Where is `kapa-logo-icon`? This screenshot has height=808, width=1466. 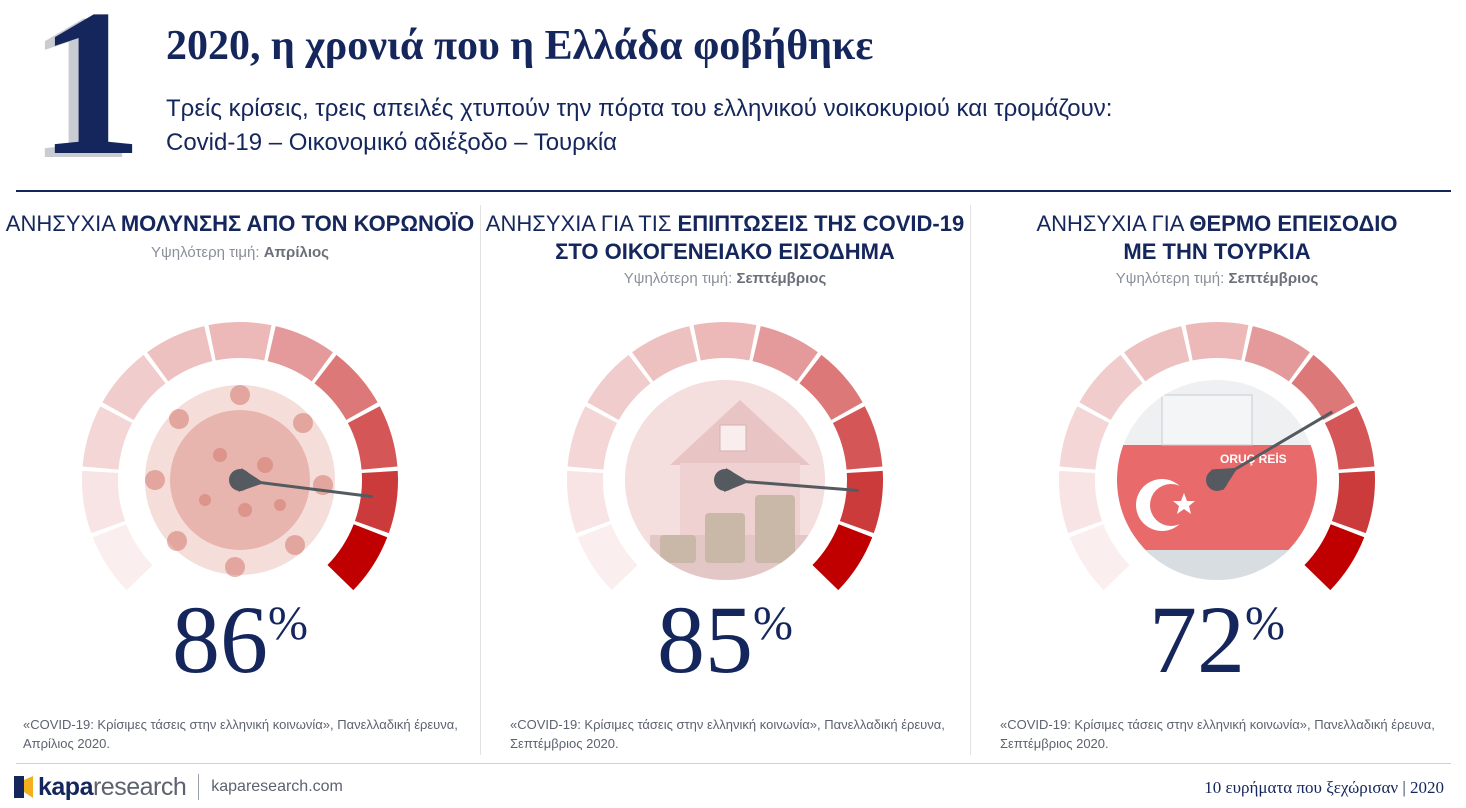
kapa-logo-icon is located at coordinates (23, 787).